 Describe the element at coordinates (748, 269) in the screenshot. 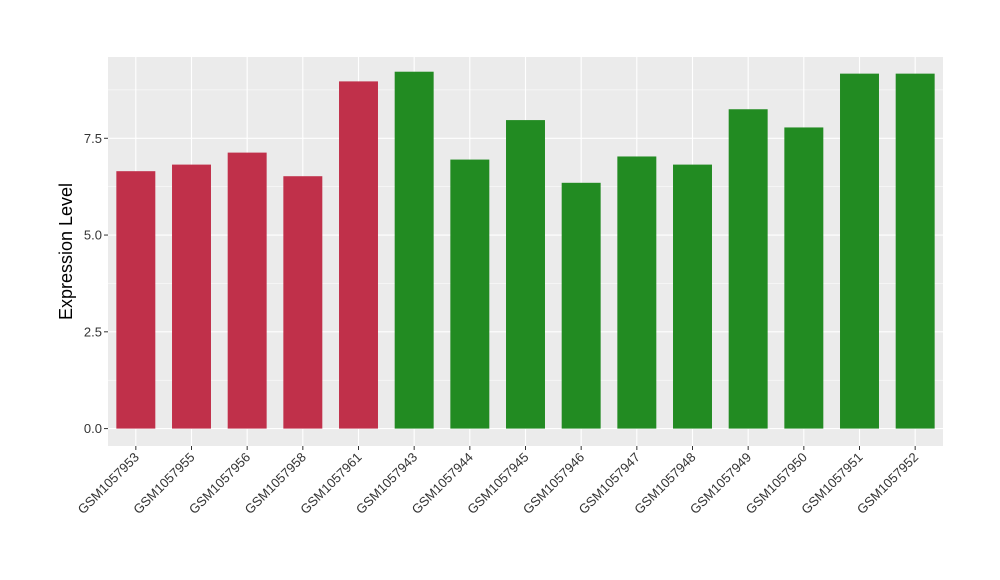

I see `bar-GSM1057949` at that location.